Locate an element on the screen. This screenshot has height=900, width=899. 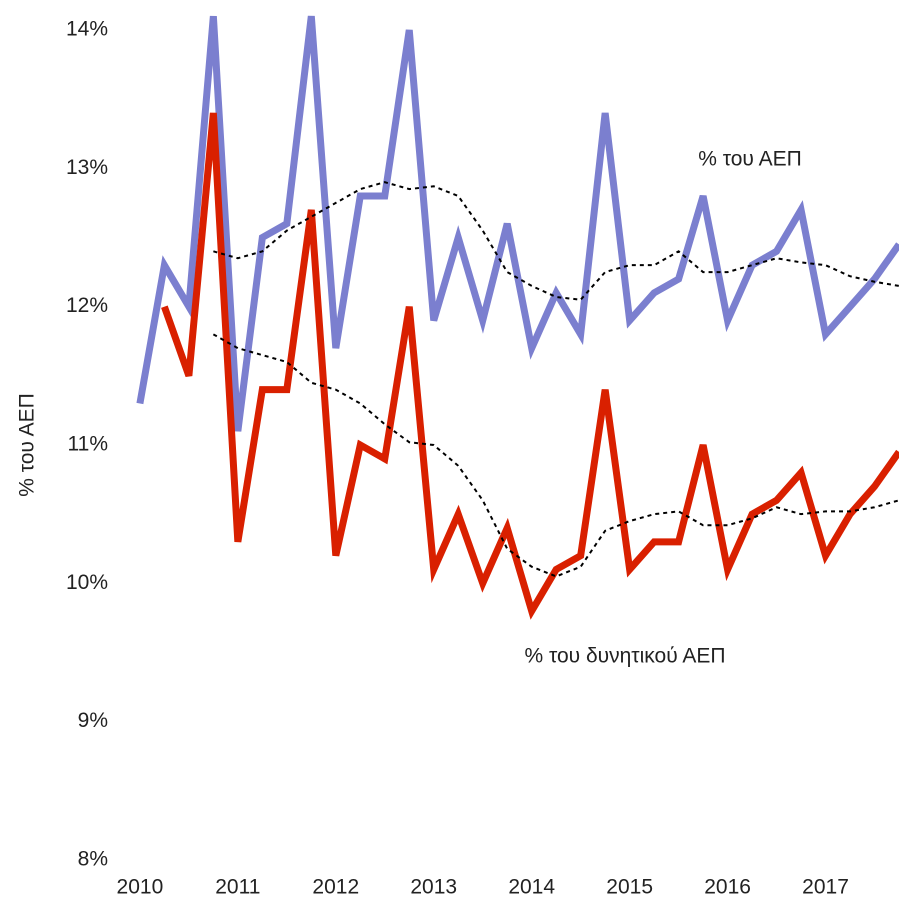
x-tick-label: 2014 is located at coordinates (531, 887).